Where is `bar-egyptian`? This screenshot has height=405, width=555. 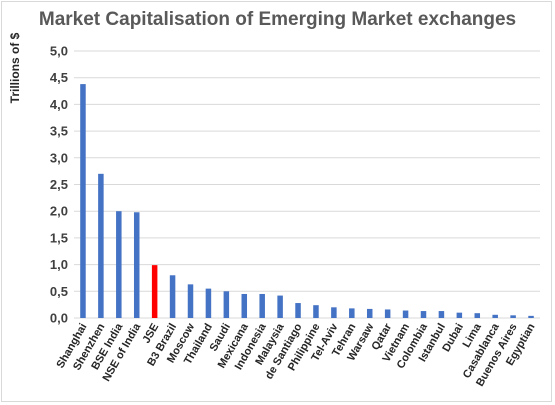 bar-egyptian is located at coordinates (531, 316).